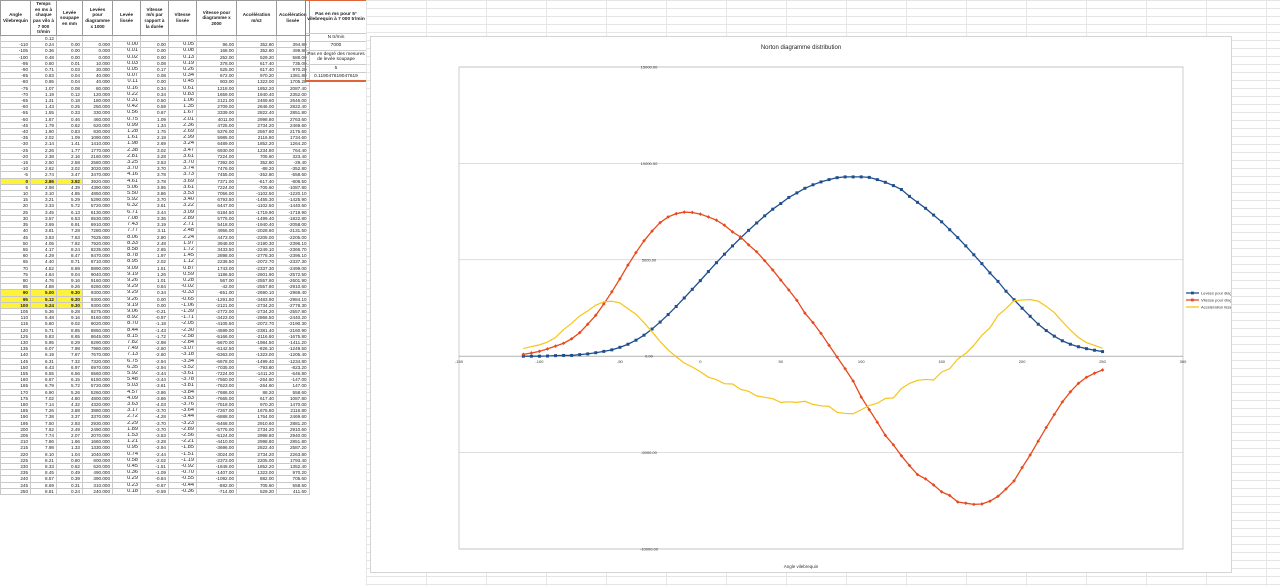 This screenshot has width=1280, height=586. I want to click on table-cell: 2646.00, so click(256, 107).